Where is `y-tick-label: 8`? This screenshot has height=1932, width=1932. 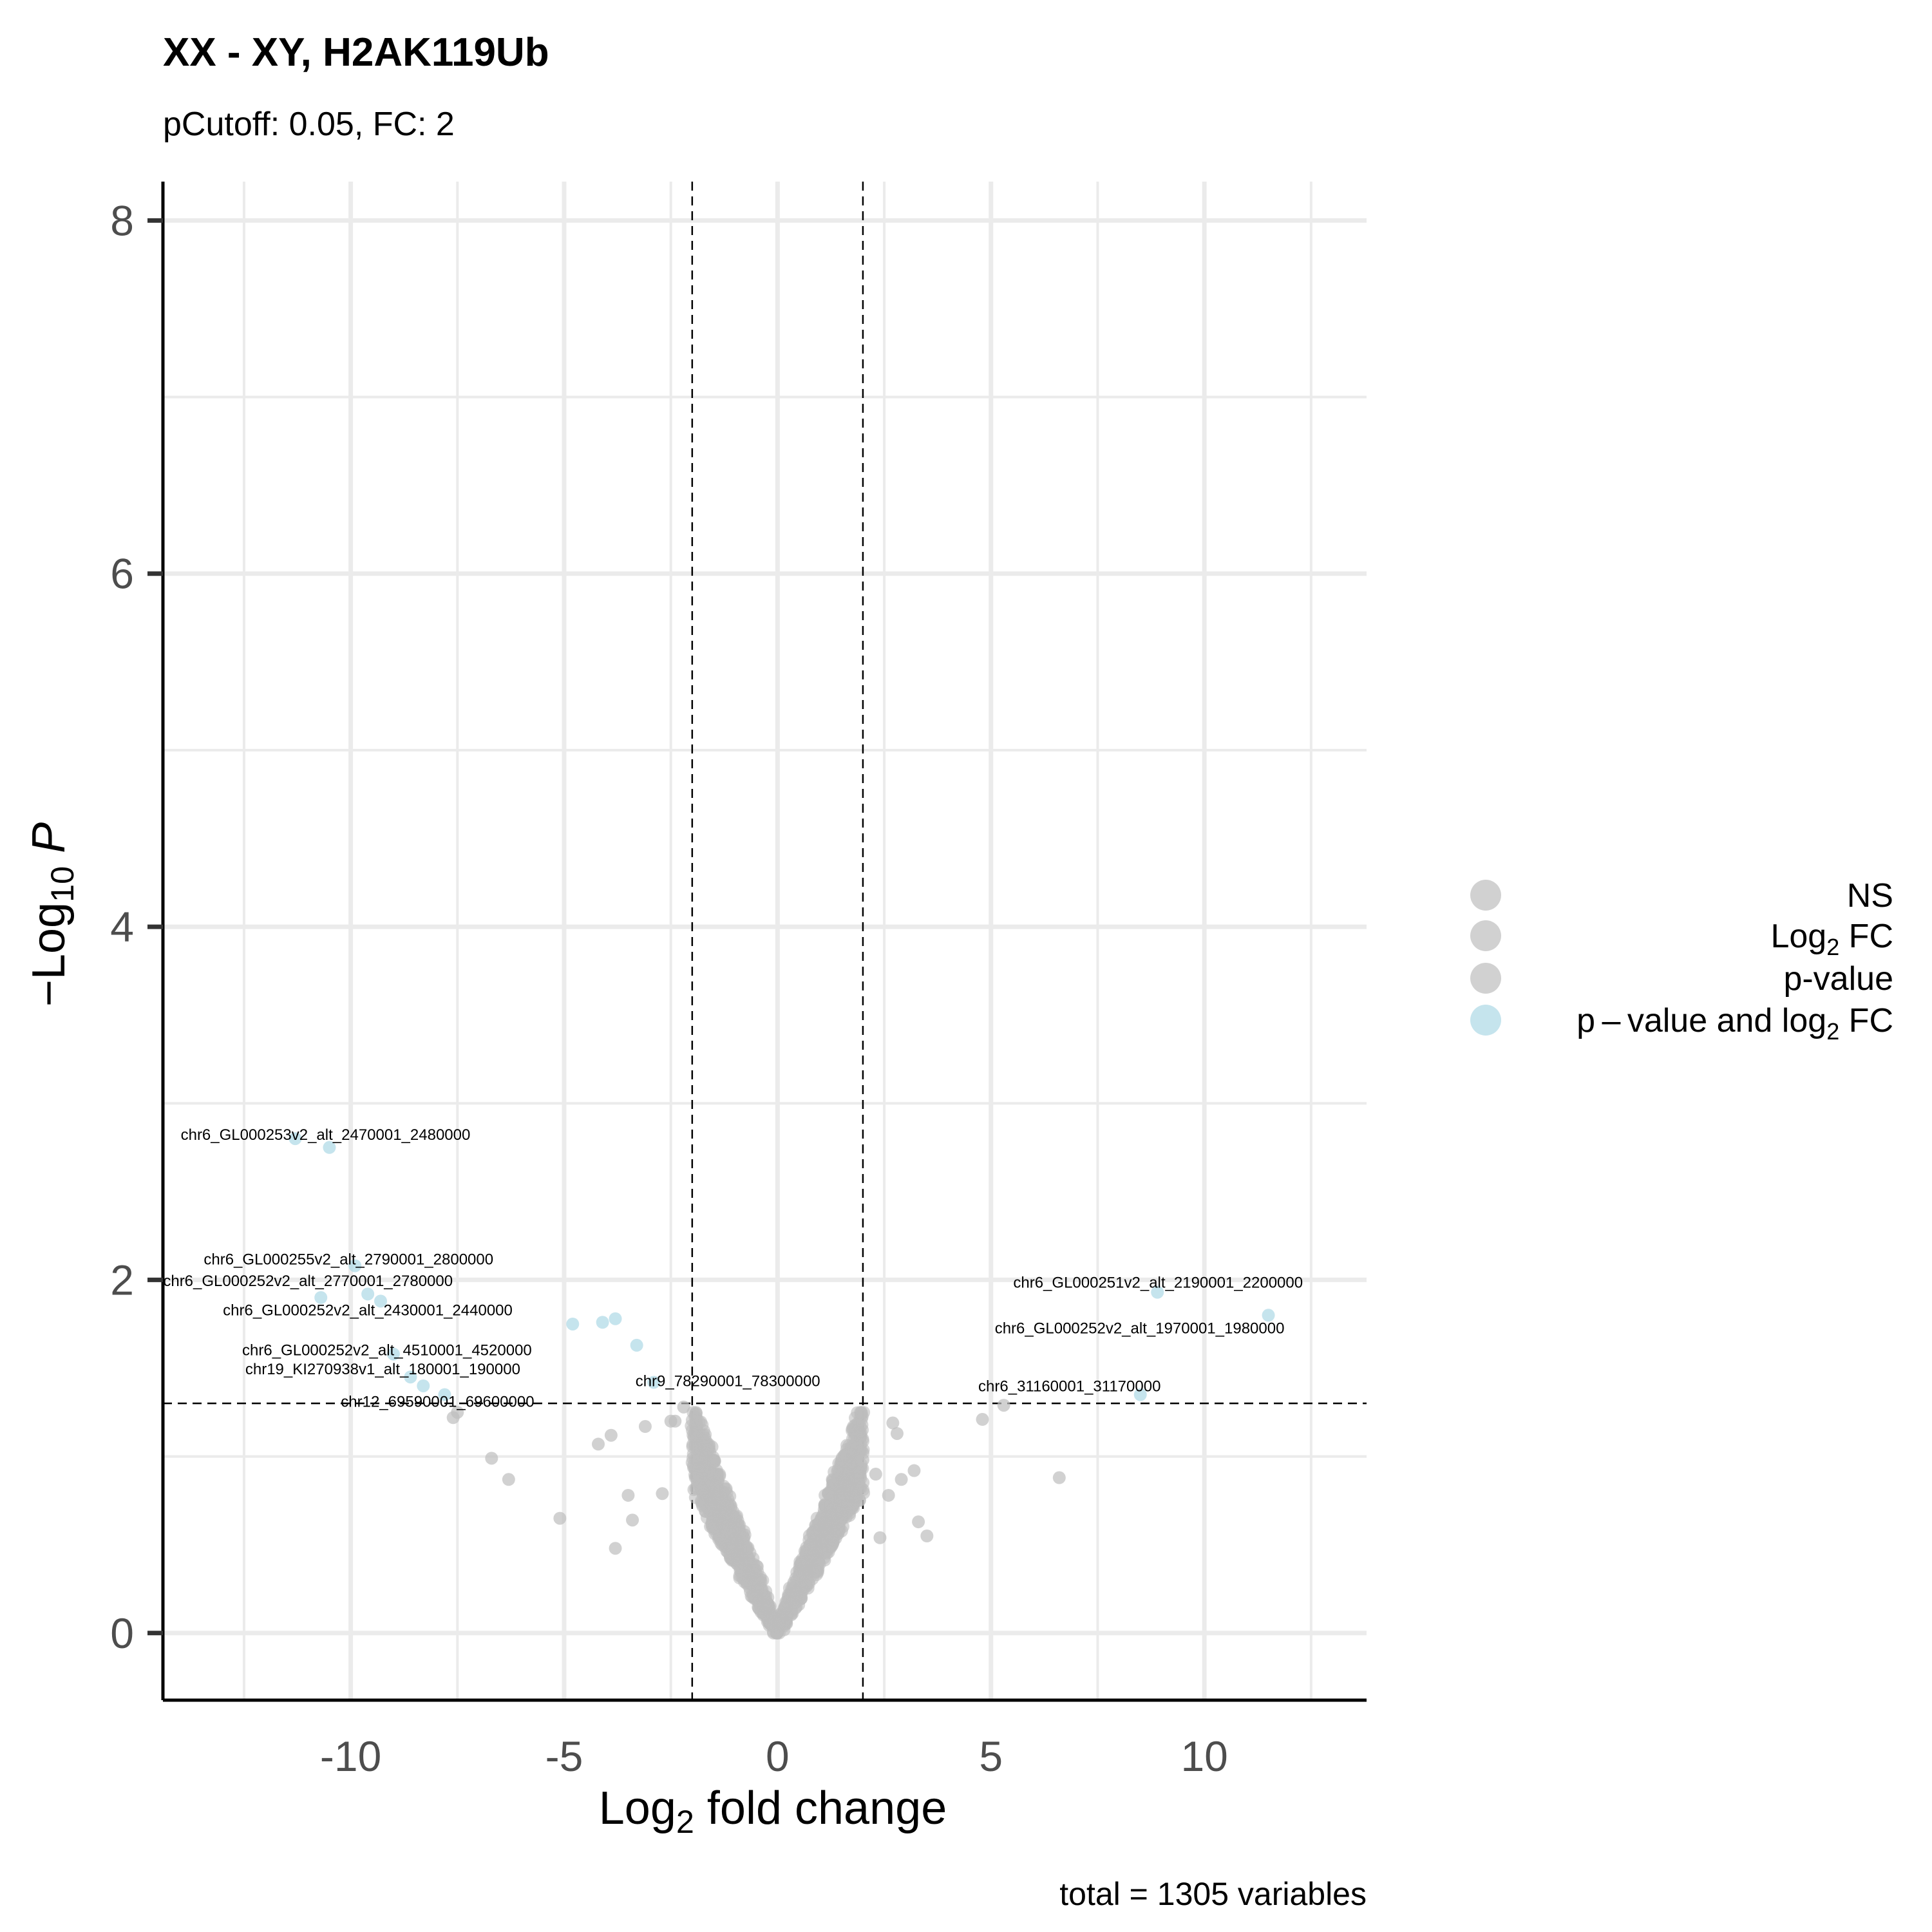
y-tick-label: 8 is located at coordinates (122, 220).